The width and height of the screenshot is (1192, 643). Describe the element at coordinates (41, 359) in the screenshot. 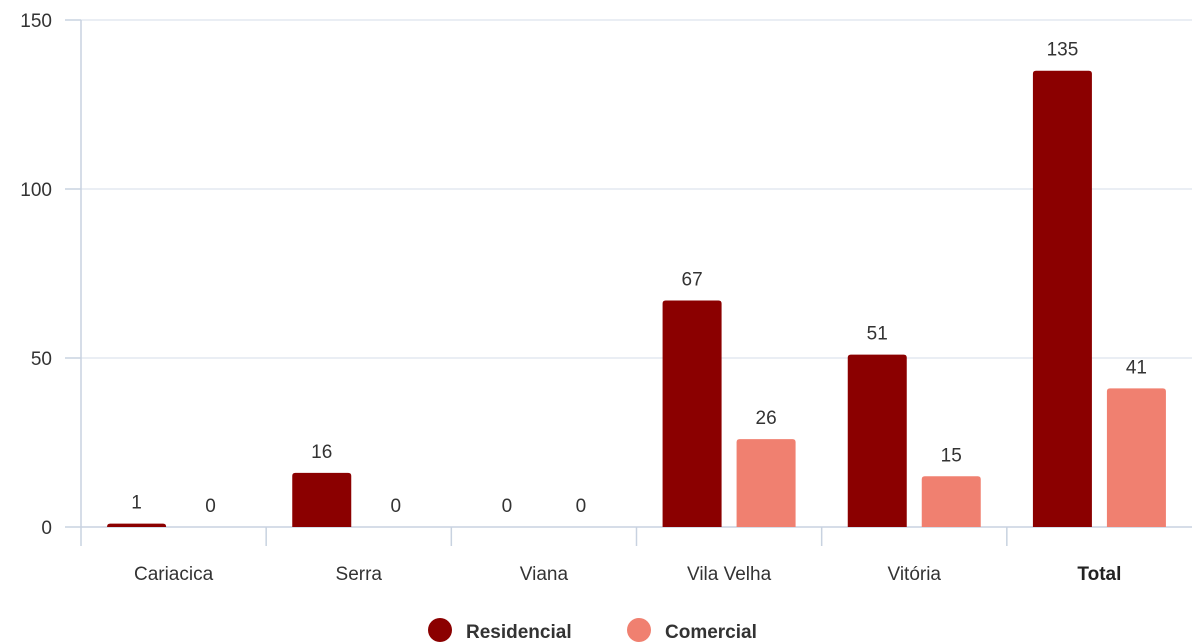

I see `y-tick-label: 50` at that location.